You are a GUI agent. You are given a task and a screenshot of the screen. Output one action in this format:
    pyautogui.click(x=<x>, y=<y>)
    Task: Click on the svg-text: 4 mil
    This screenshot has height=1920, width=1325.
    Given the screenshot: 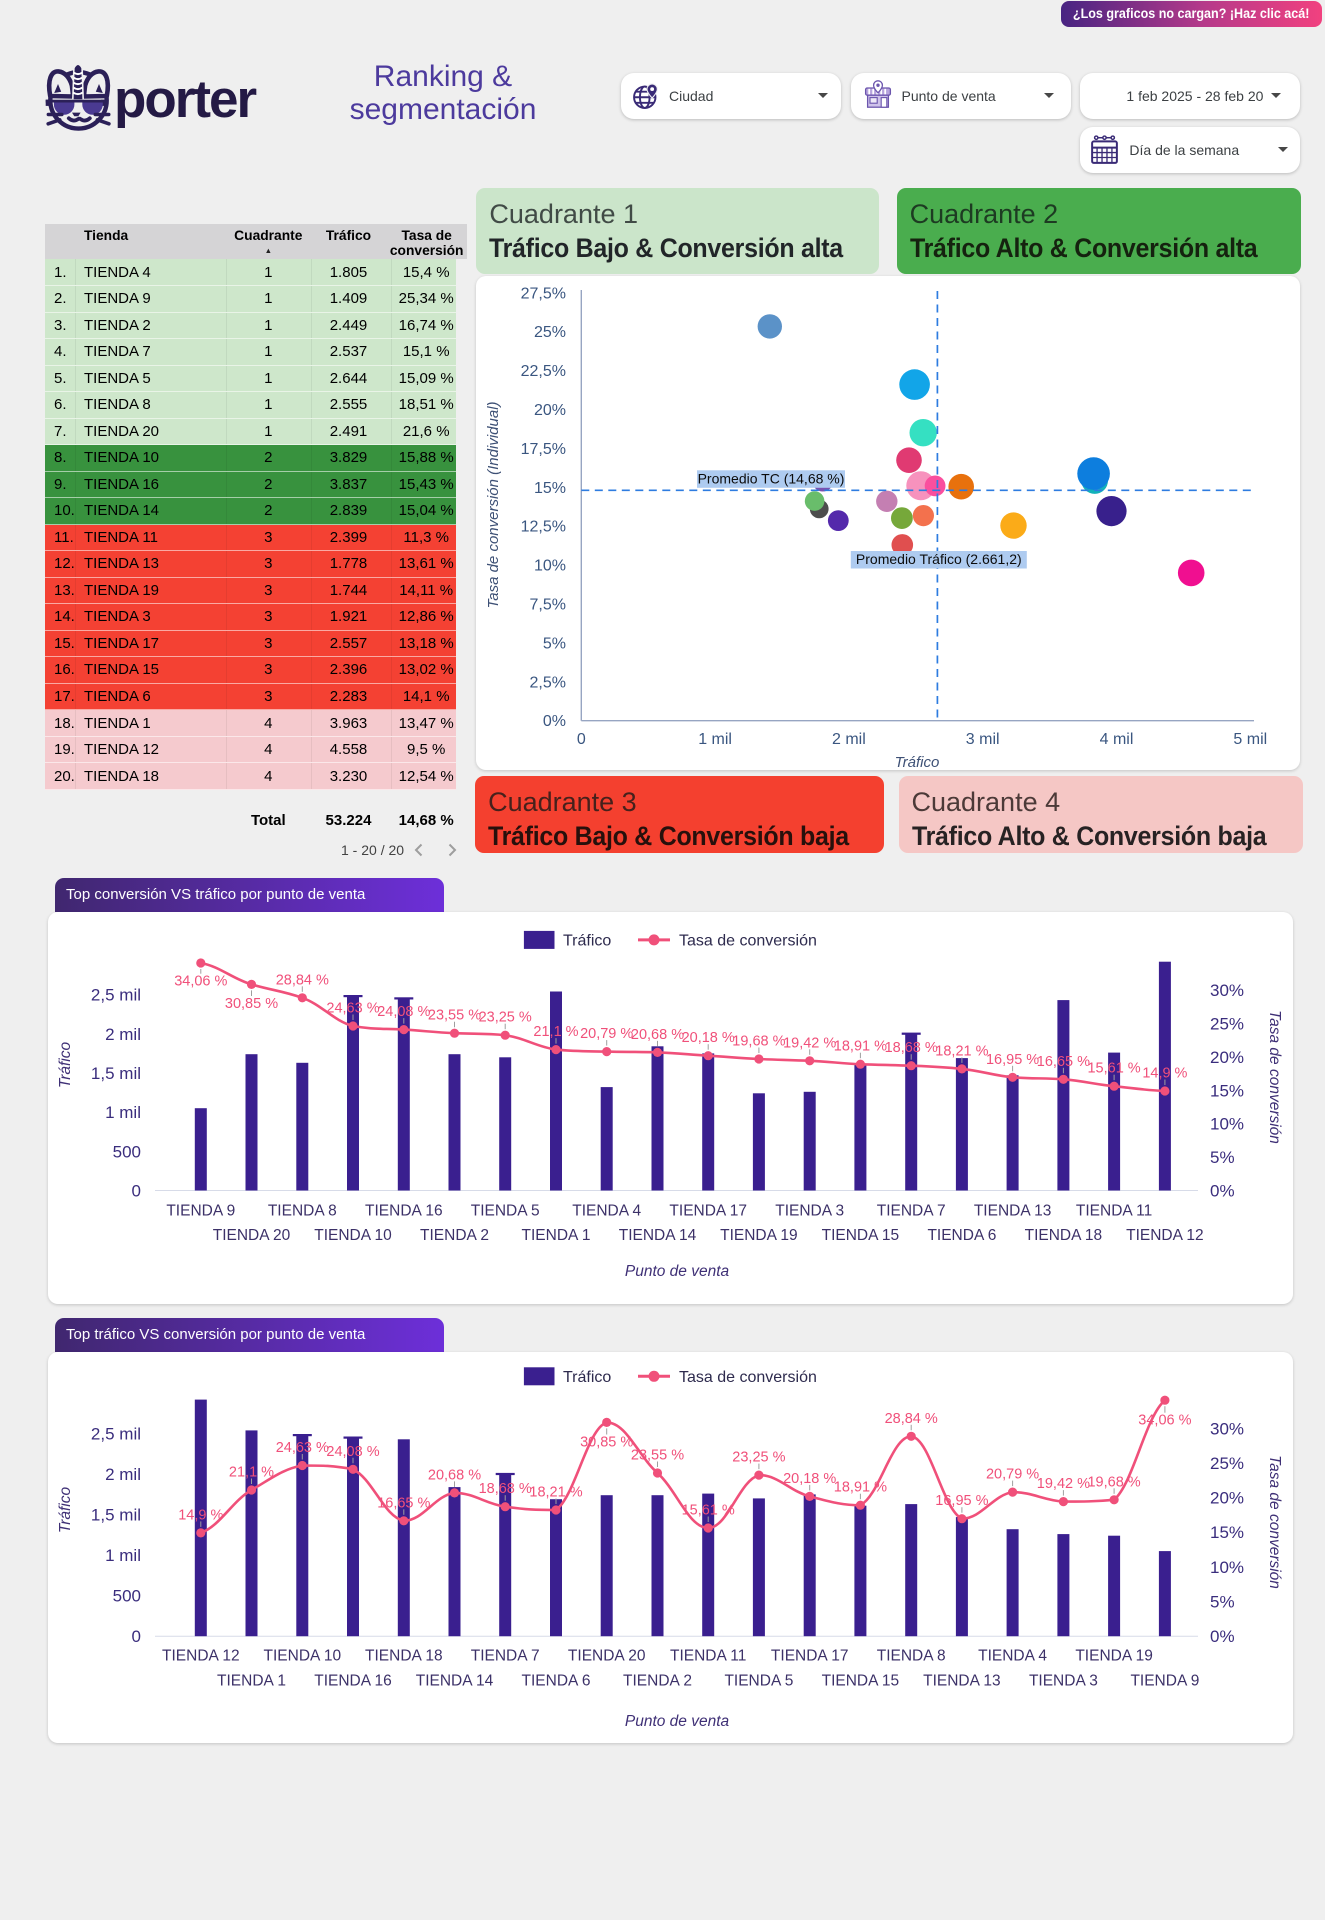 What is the action you would take?
    pyautogui.click(x=1117, y=739)
    